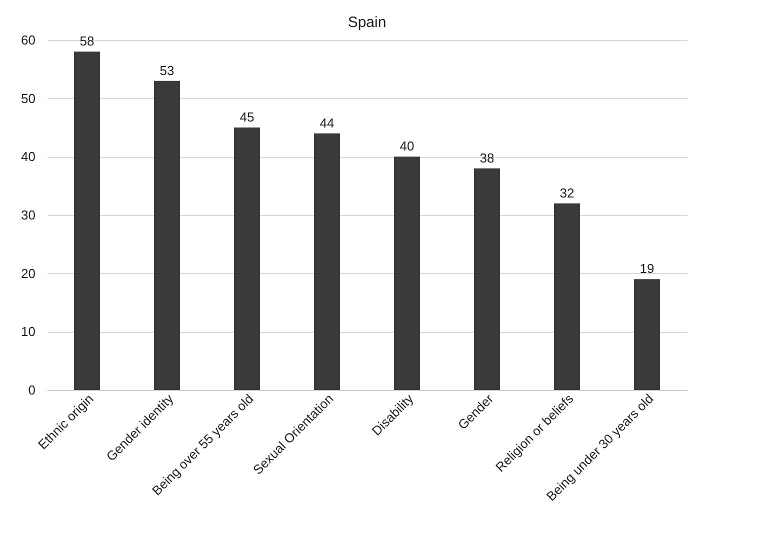 The height and width of the screenshot is (542, 758). Describe the element at coordinates (28, 332) in the screenshot. I see `y-tick-label: 10` at that location.